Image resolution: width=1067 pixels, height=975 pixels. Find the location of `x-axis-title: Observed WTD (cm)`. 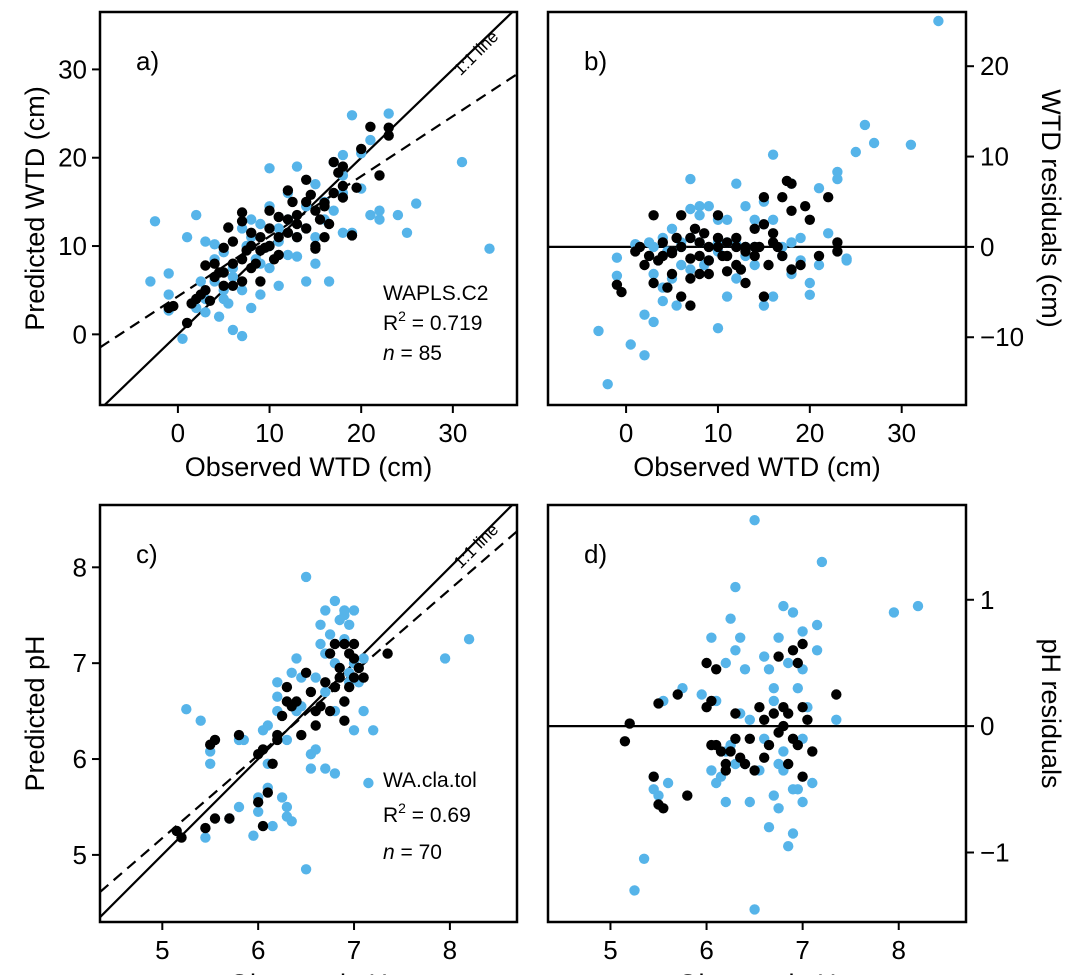

x-axis-title: Observed WTD (cm) is located at coordinates (757, 467).